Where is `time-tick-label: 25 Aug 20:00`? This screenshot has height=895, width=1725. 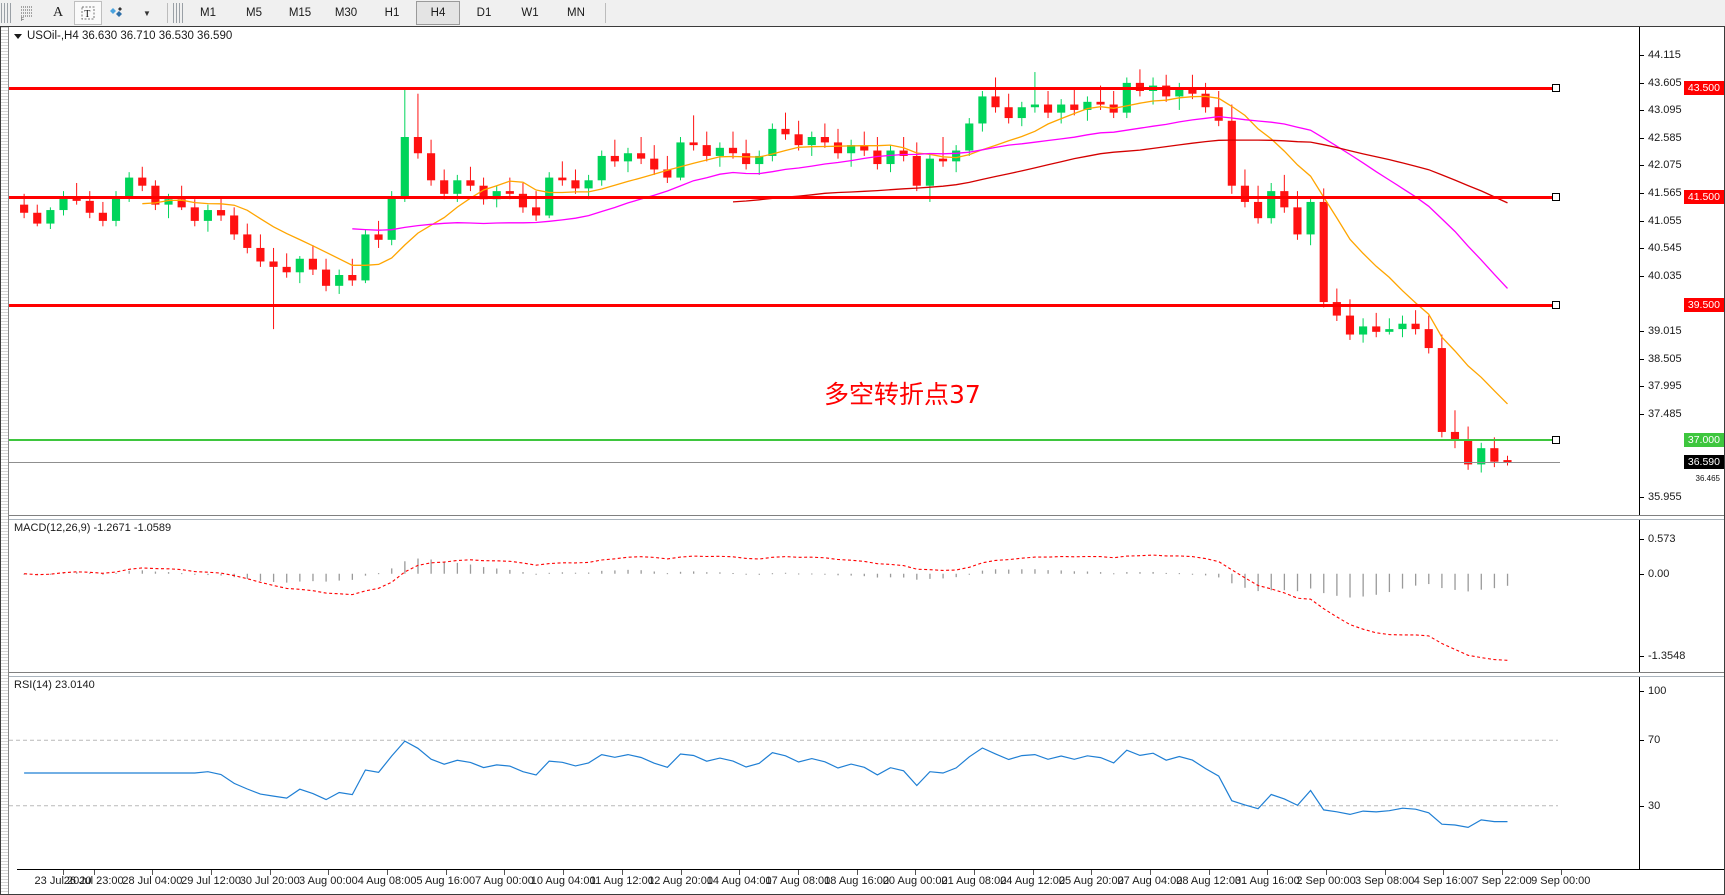 time-tick-label: 25 Aug 20:00 is located at coordinates (1091, 881).